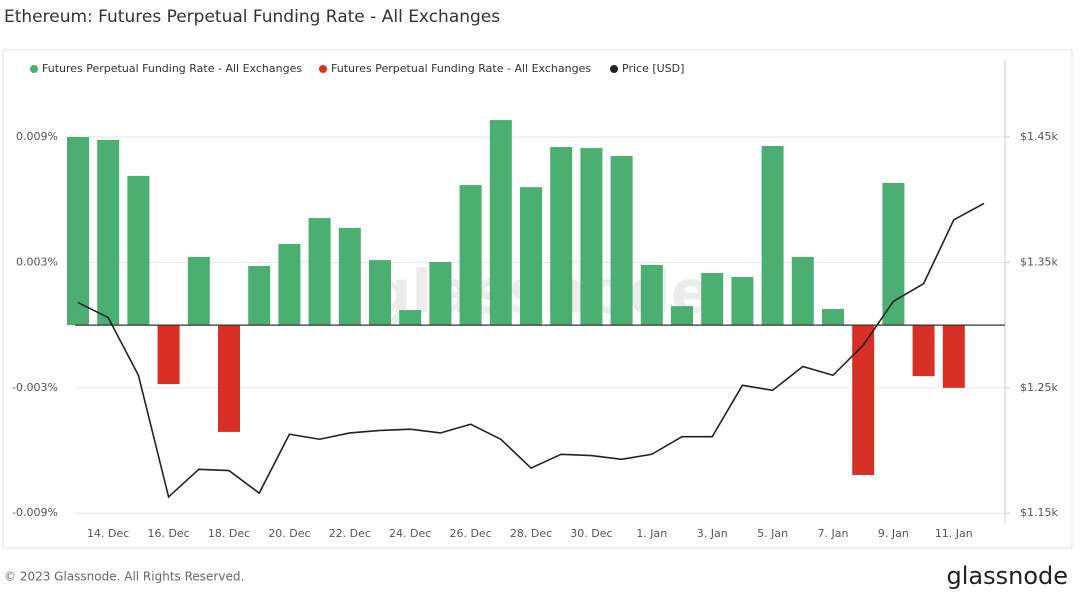 This screenshot has width=1080, height=596. I want to click on x-tick-label: 22. Dec, so click(350, 533).